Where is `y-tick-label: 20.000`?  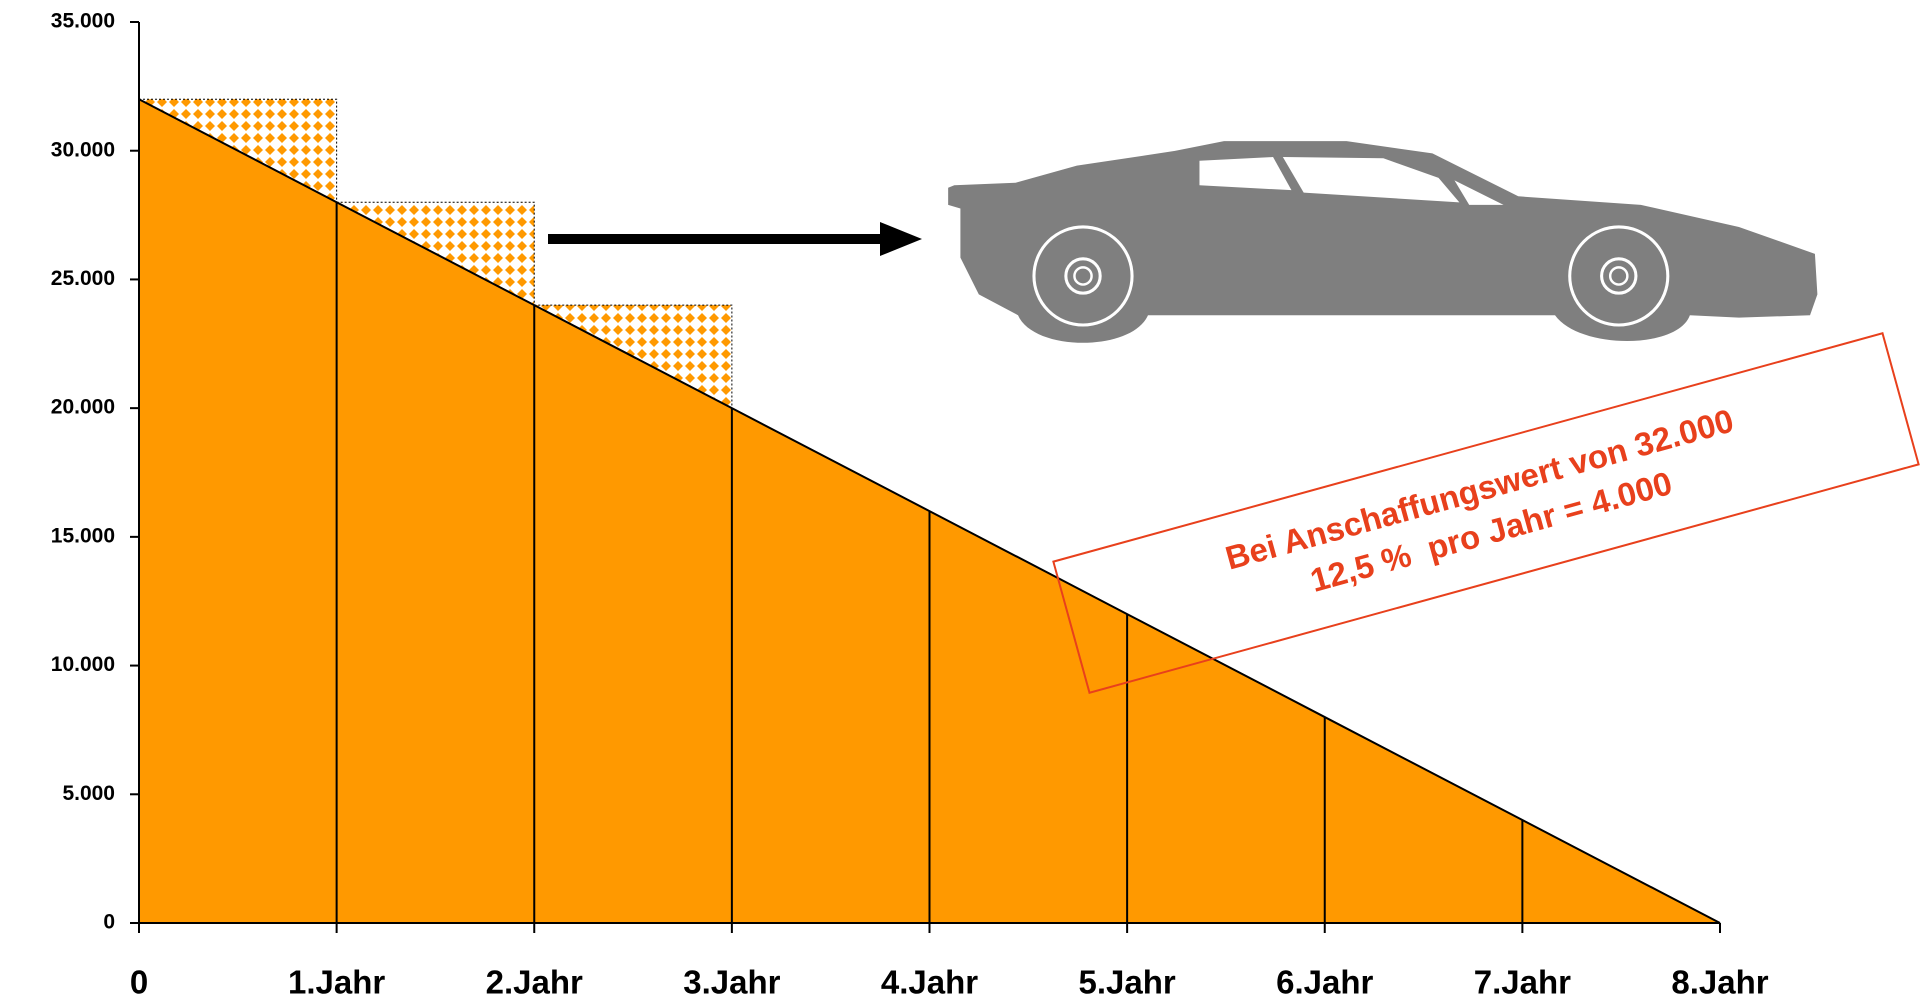
y-tick-label: 20.000 is located at coordinates (83, 407).